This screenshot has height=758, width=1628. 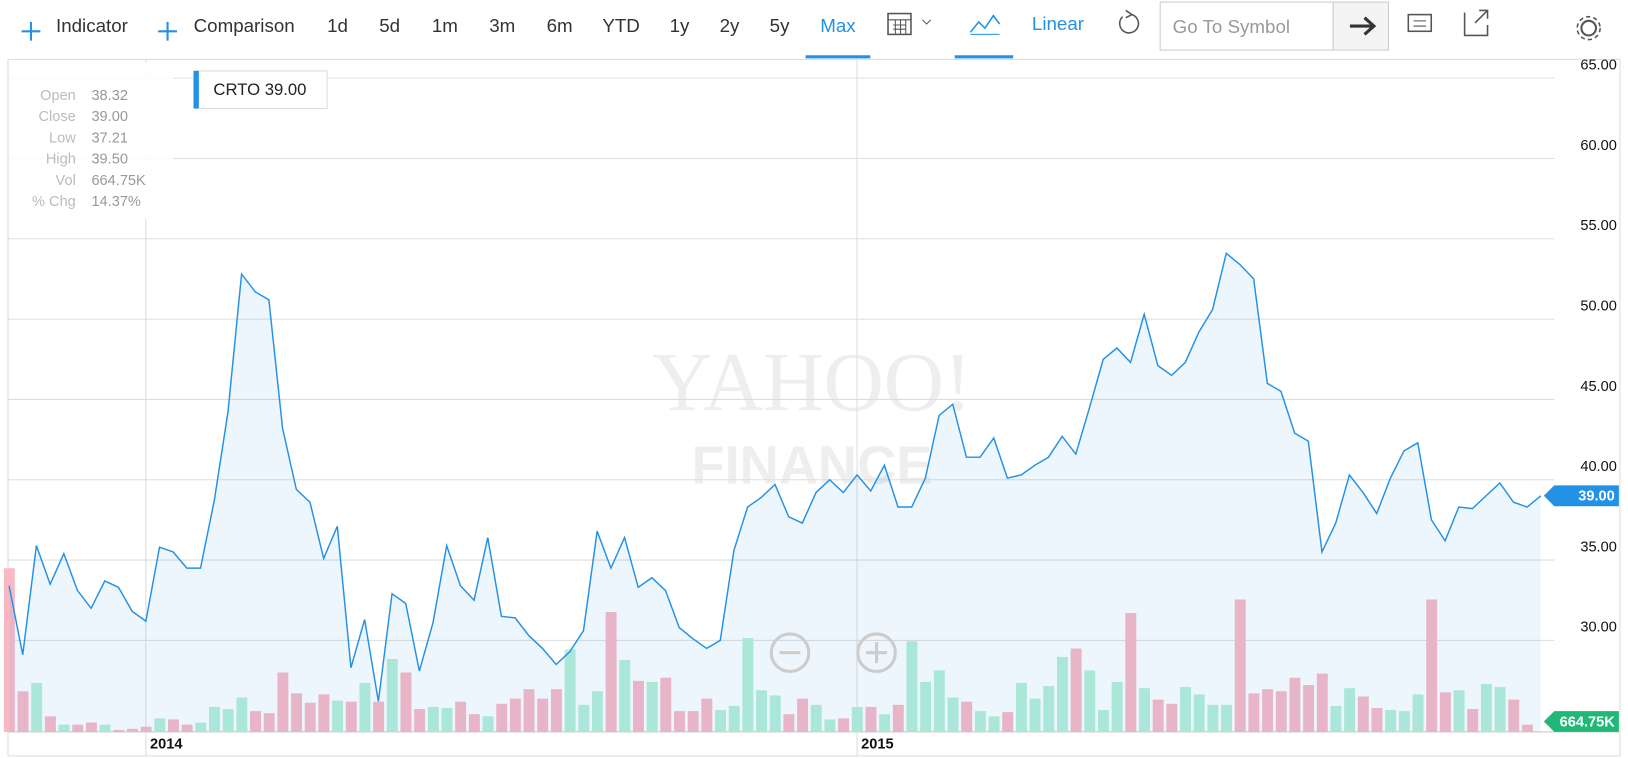 What do you see at coordinates (445, 25) in the screenshot?
I see `range-button: 1m` at bounding box center [445, 25].